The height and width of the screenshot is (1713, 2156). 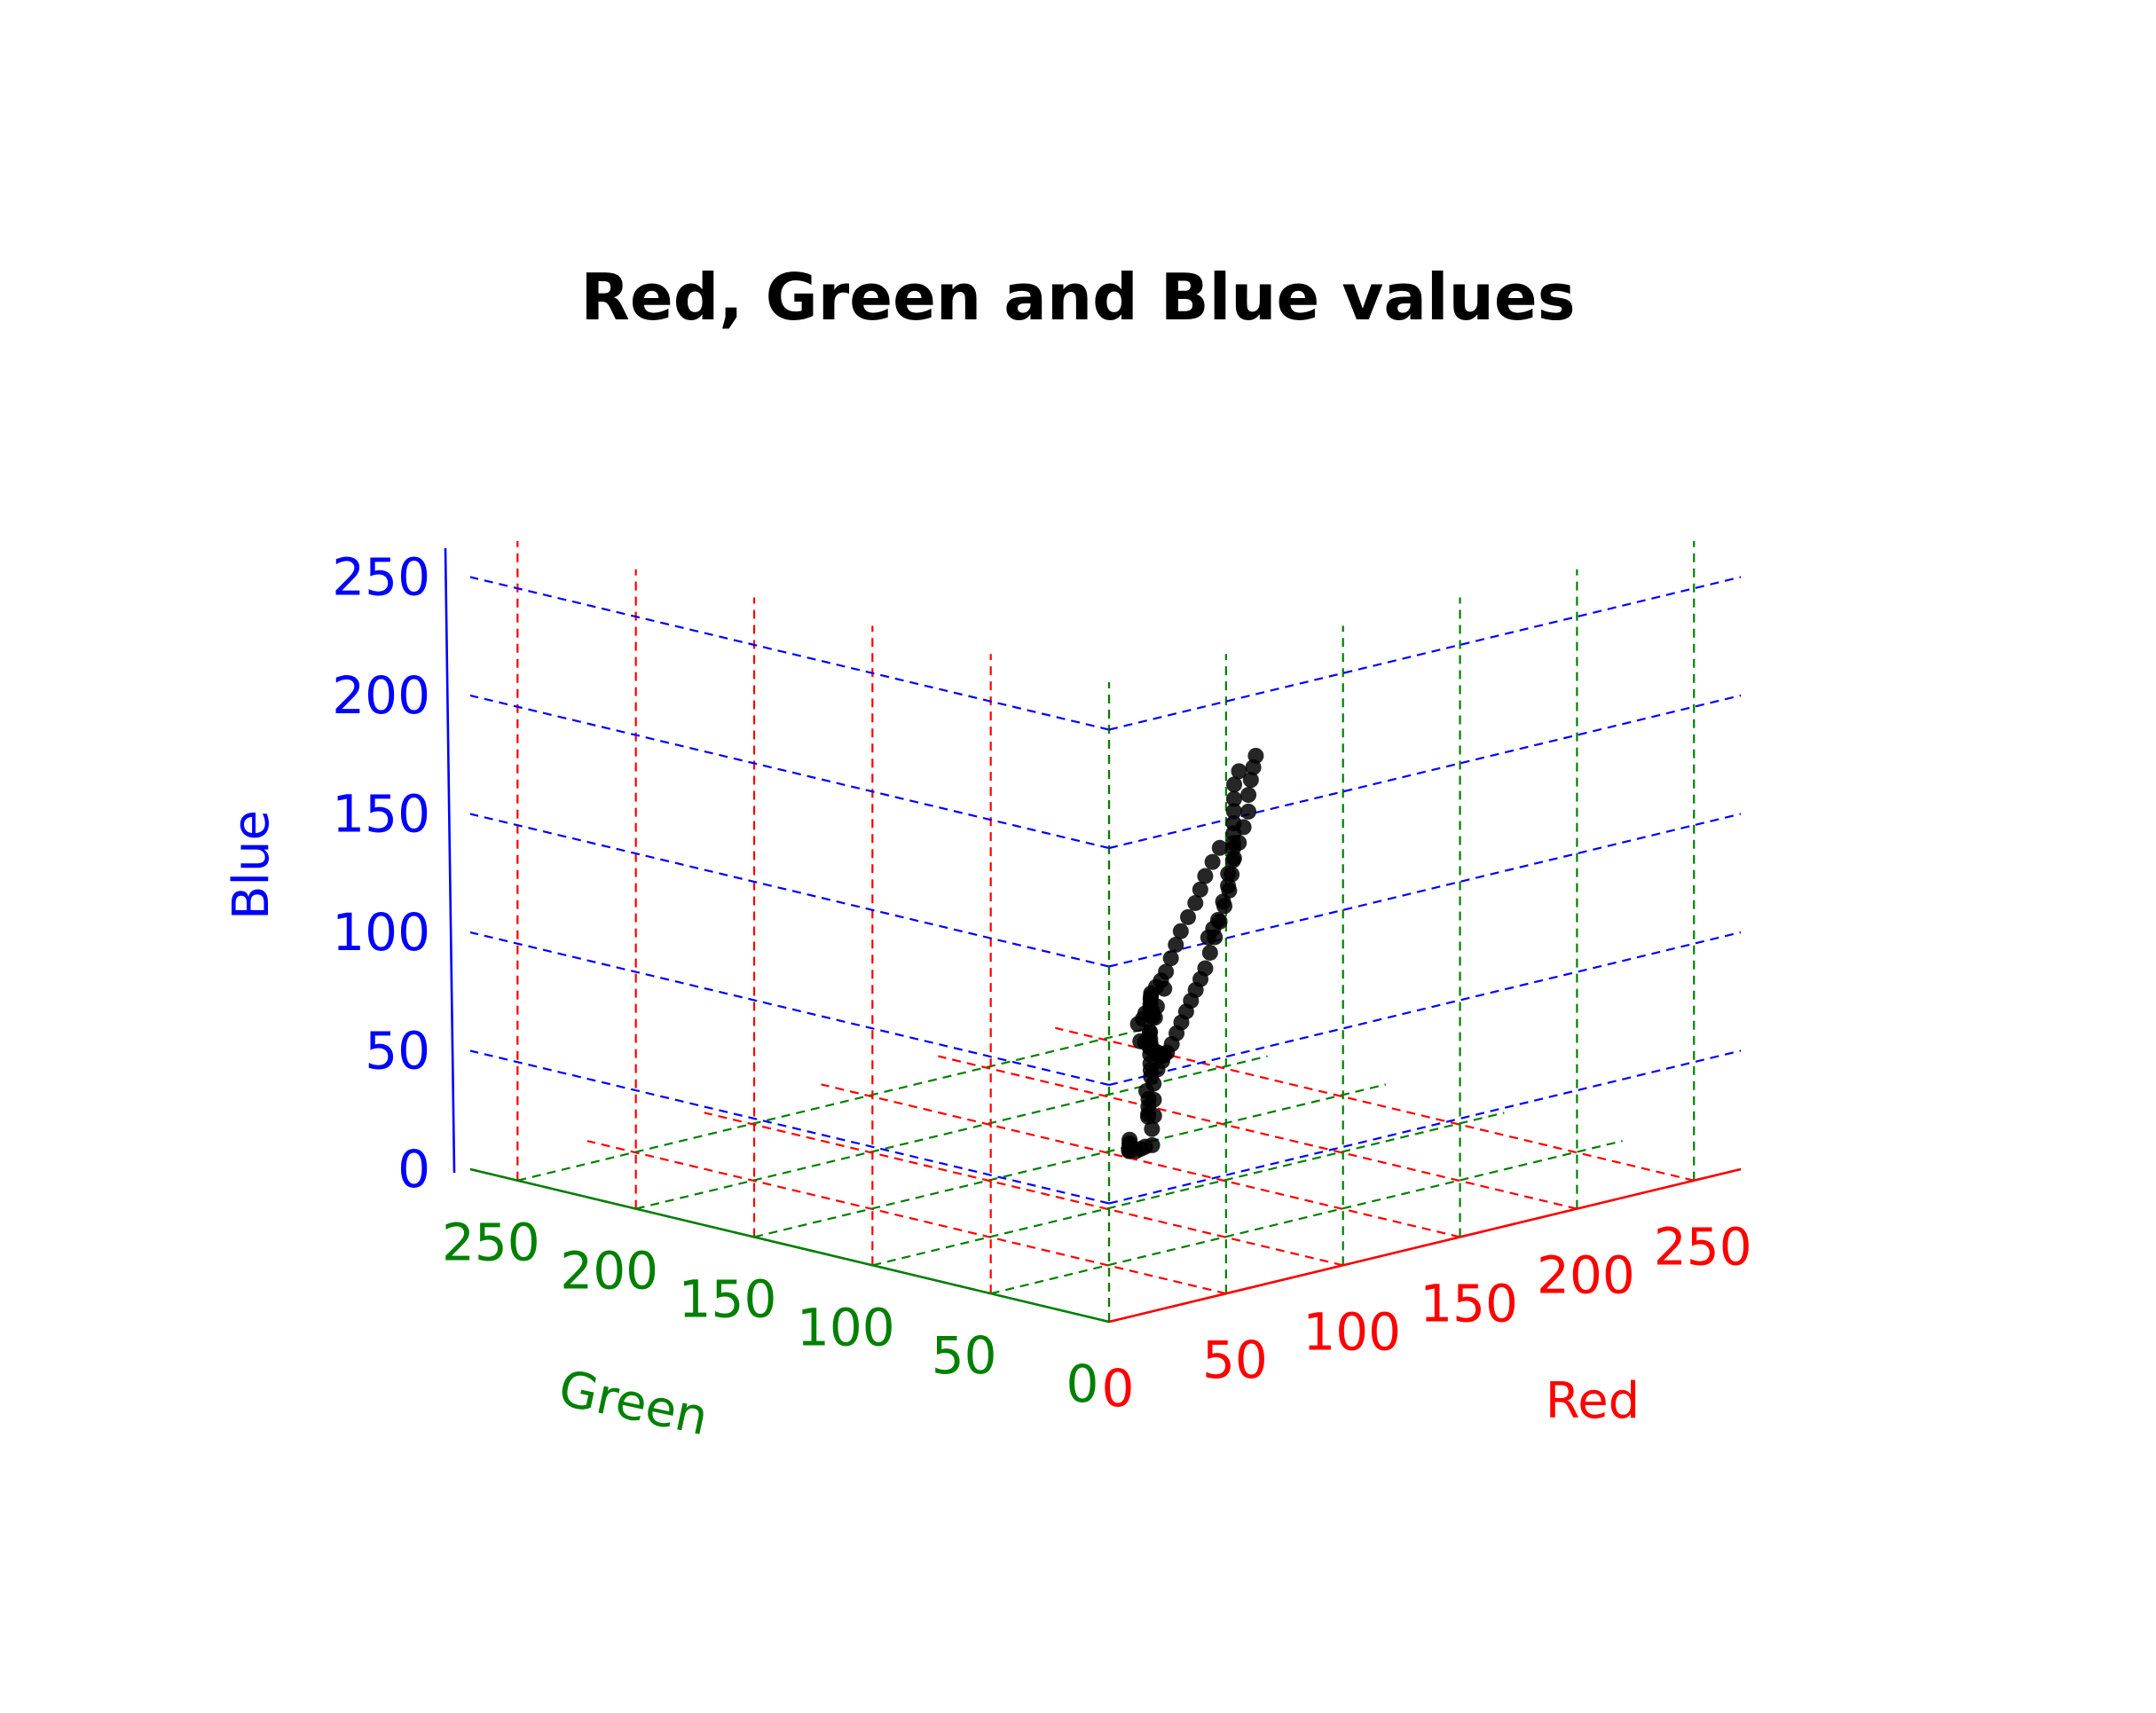 What do you see at coordinates (728, 1299) in the screenshot?
I see `green-tick-label: 150` at bounding box center [728, 1299].